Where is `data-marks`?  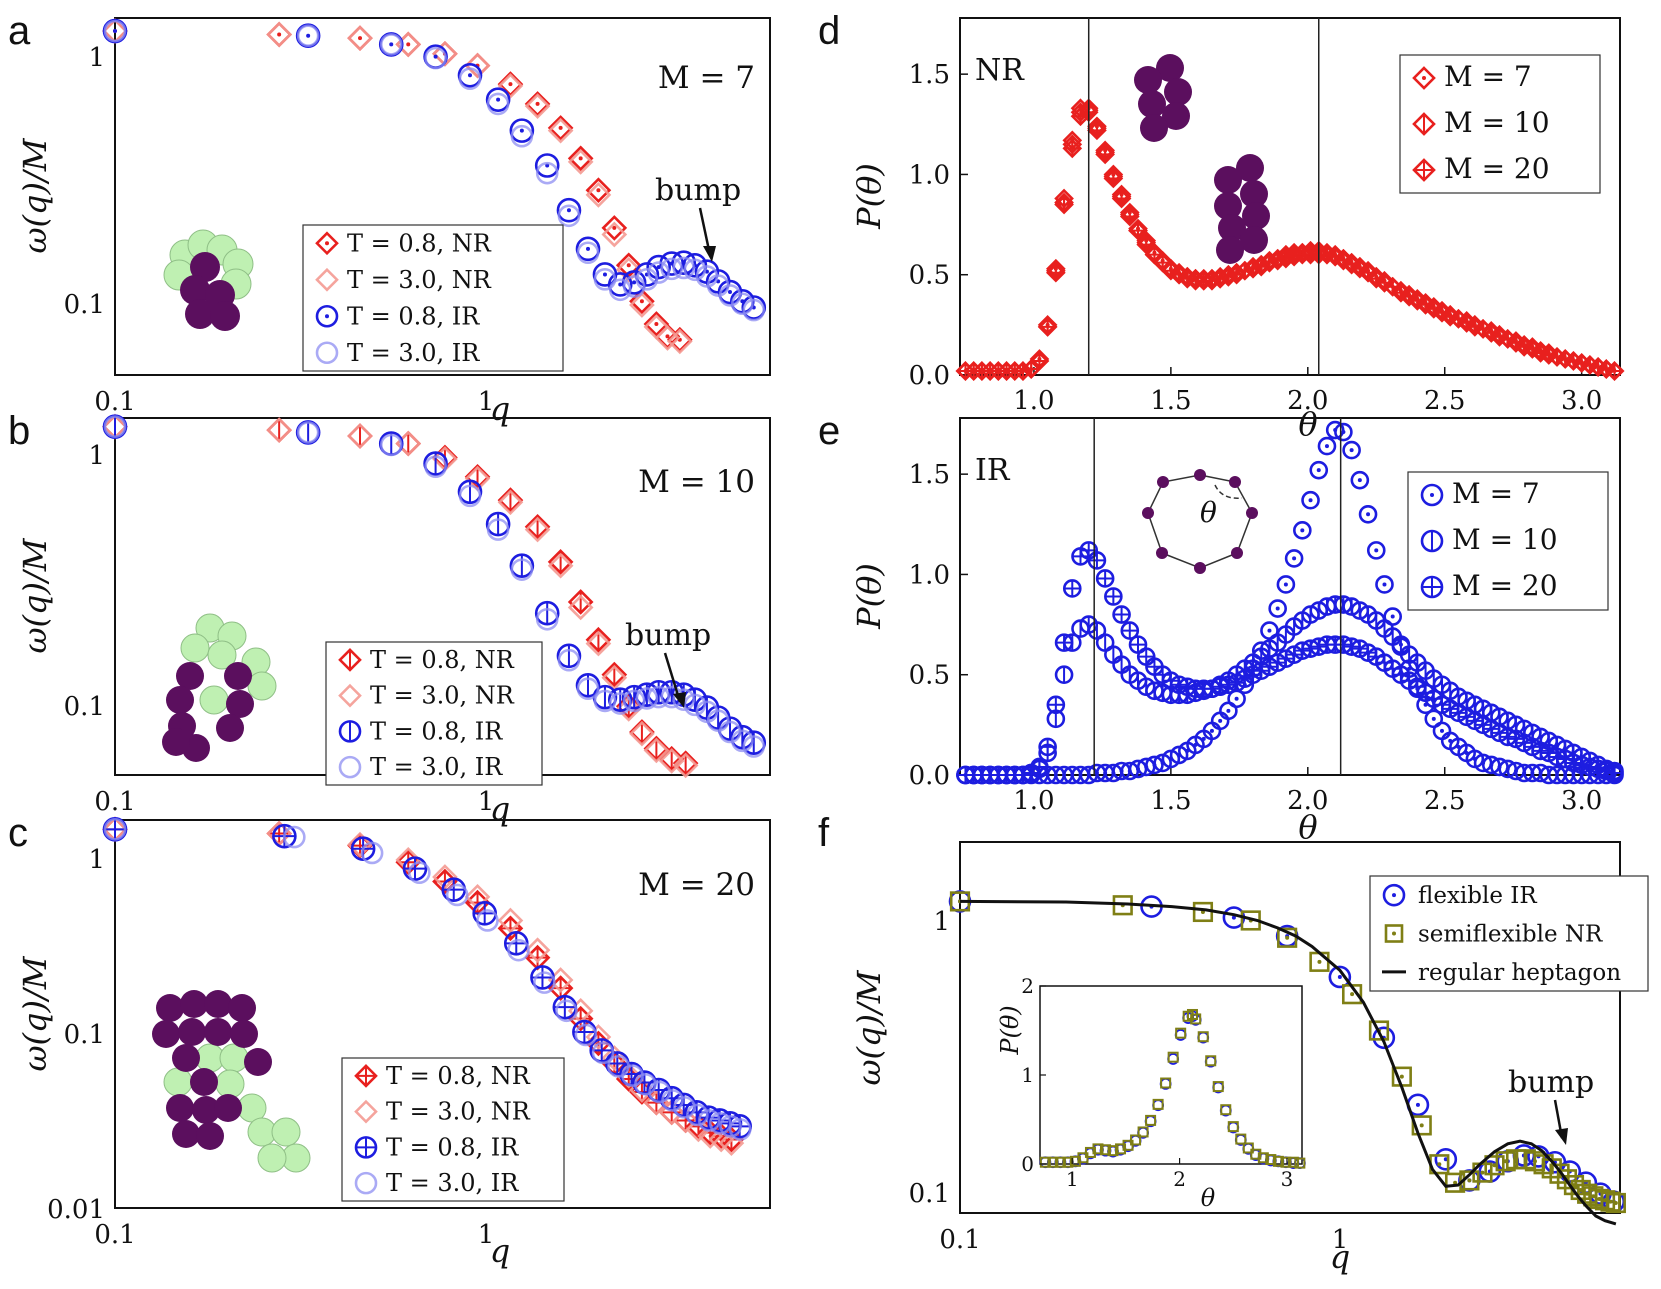
data-marks is located at coordinates (1287, 1058).